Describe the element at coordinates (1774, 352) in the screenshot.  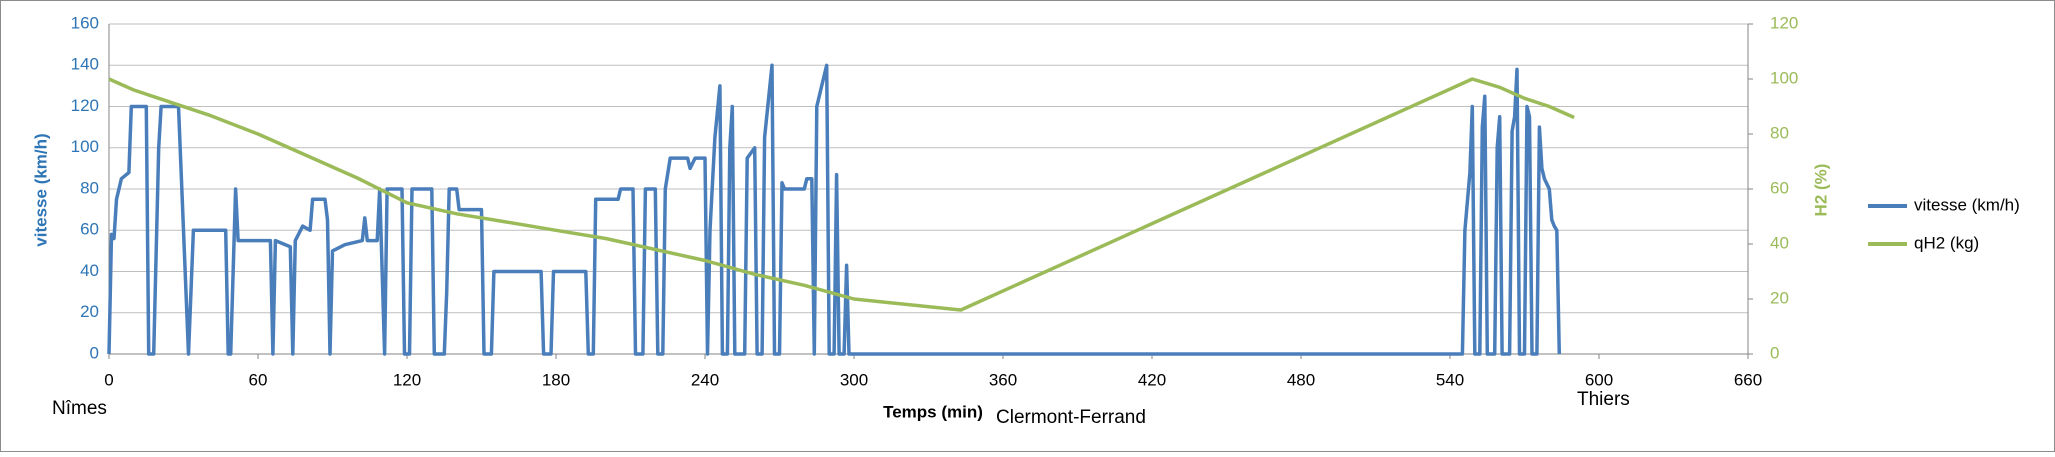
I see `y2-tick-label: 0` at that location.